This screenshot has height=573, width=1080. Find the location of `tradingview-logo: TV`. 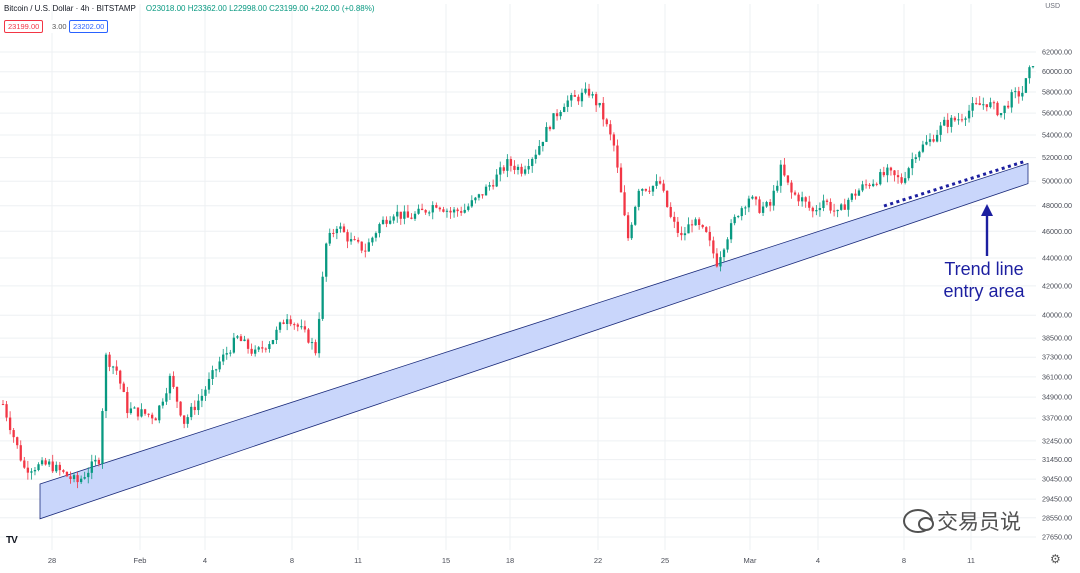

tradingview-logo: TV is located at coordinates (12, 540).